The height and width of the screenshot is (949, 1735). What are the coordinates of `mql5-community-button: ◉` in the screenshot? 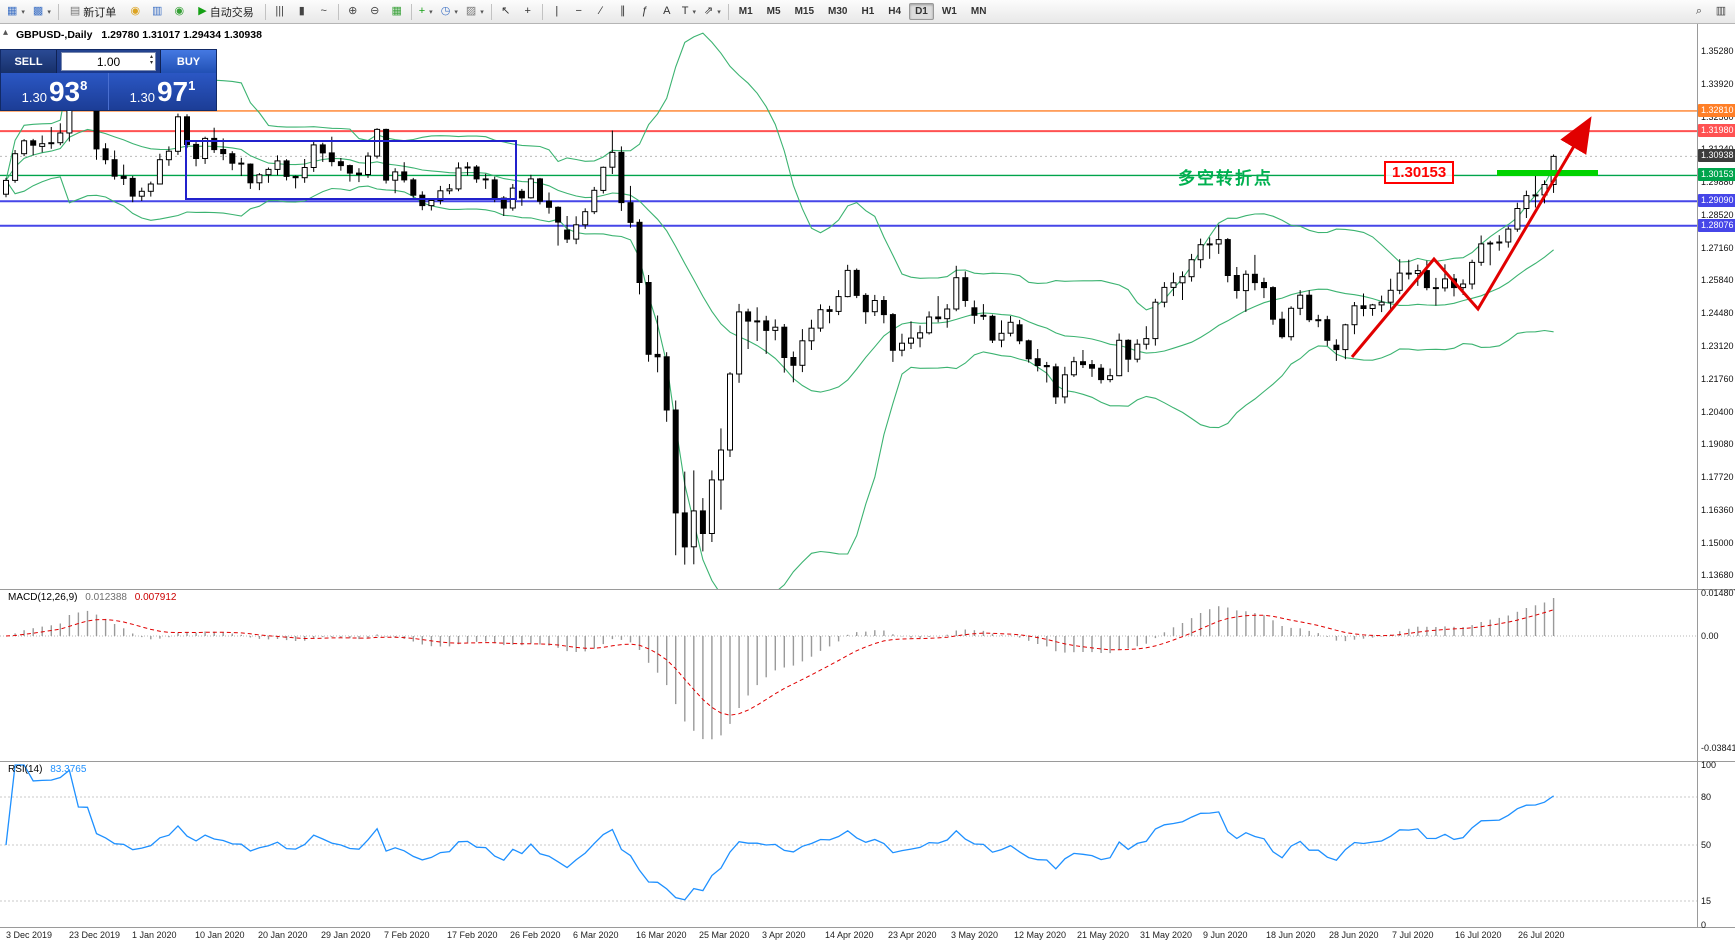 It's located at (179, 12).